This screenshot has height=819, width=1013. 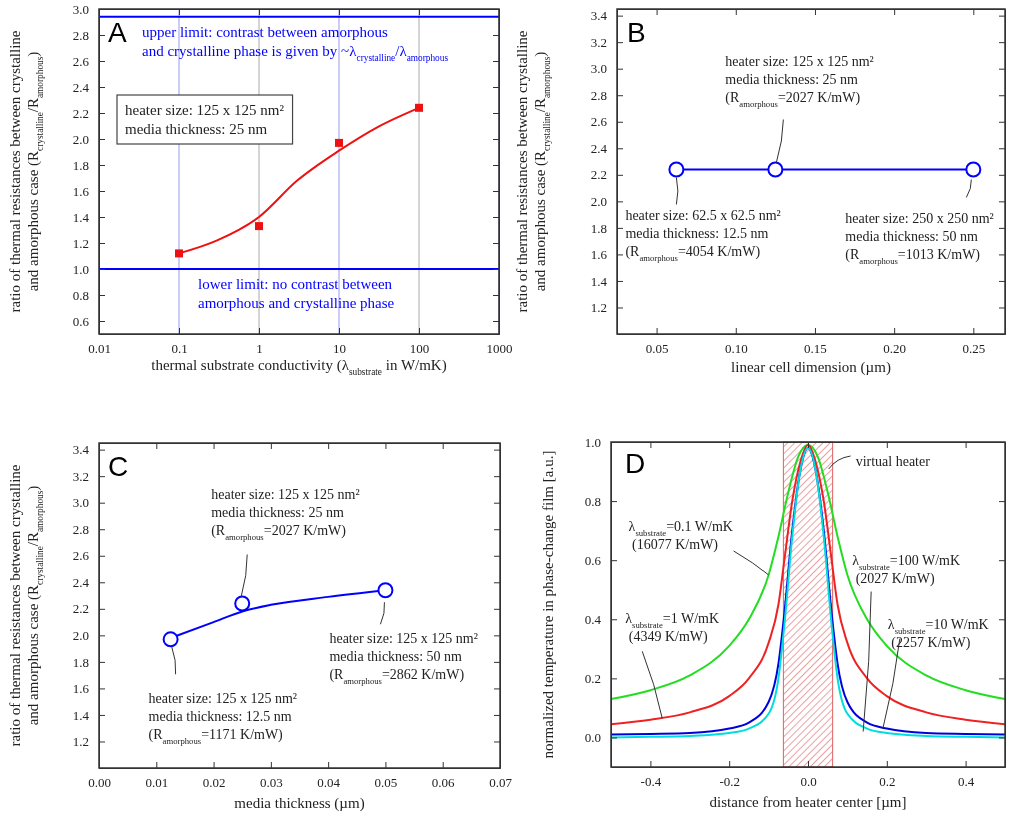 What do you see at coordinates (895, 349) in the screenshot?
I see `x-tick-label: 0.20` at bounding box center [895, 349].